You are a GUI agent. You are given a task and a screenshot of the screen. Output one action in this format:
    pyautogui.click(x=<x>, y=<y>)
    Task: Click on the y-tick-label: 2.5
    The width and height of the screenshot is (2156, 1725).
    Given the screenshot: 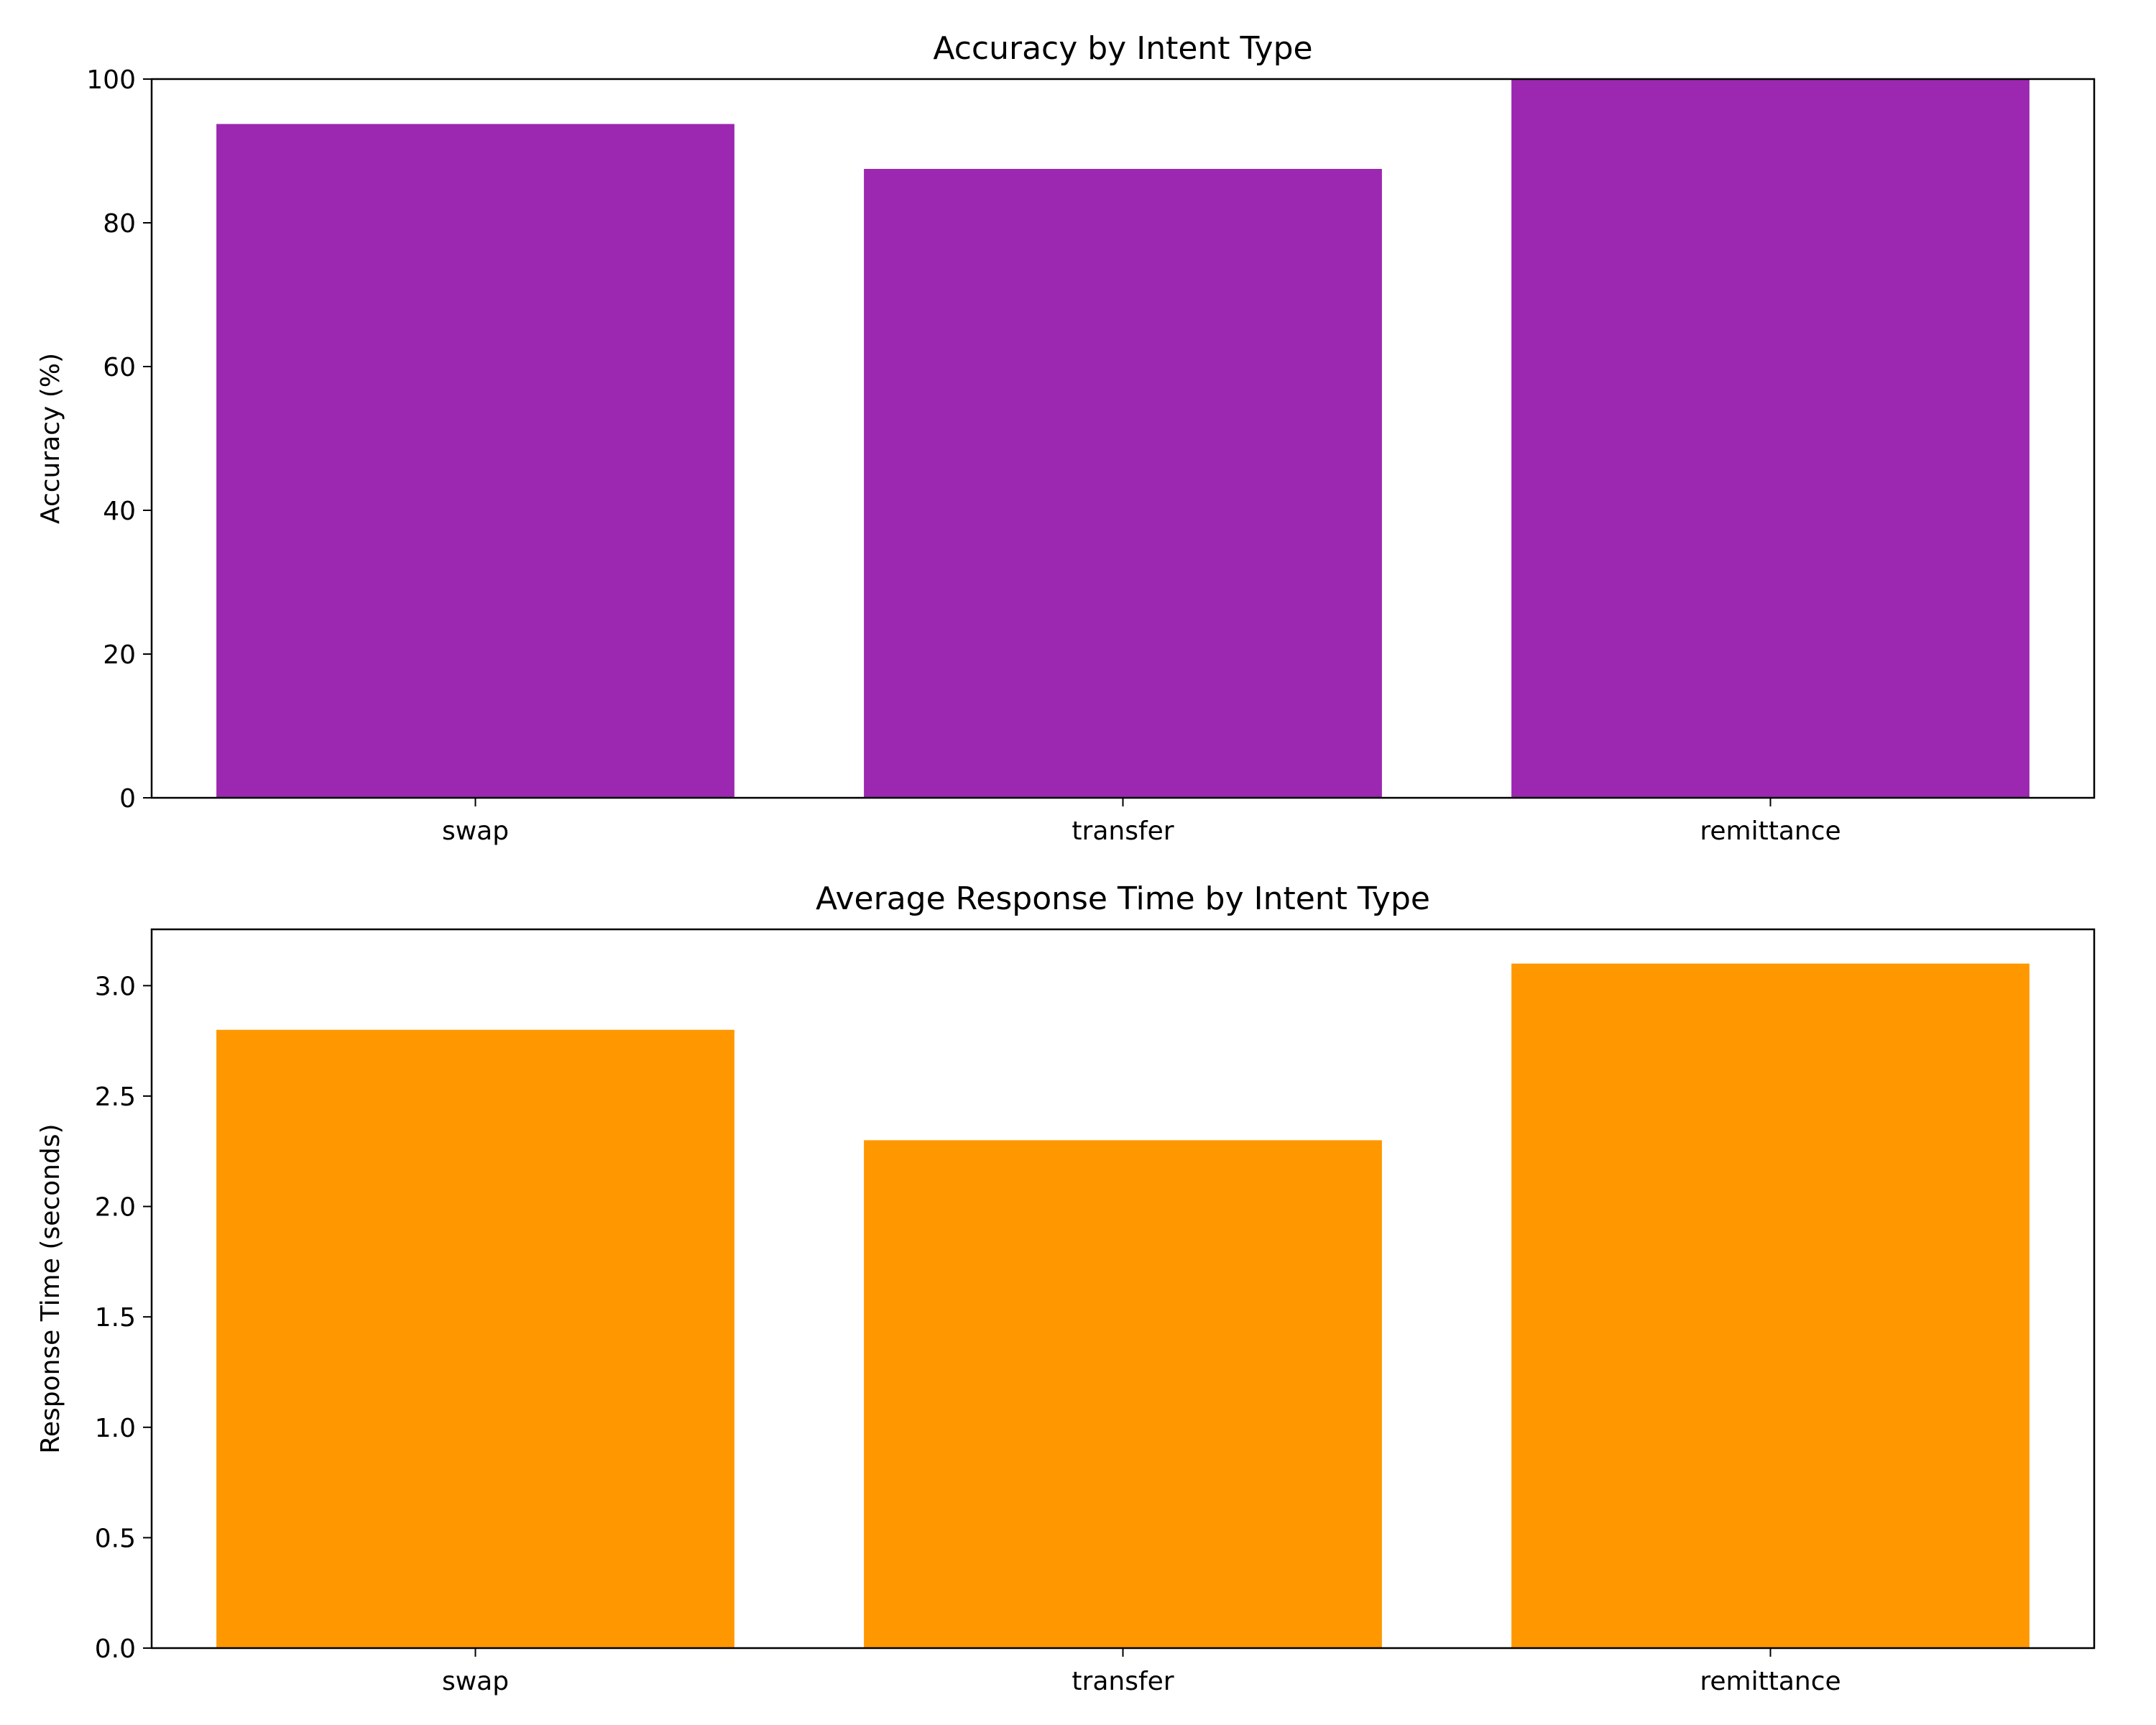 What is the action you would take?
    pyautogui.click(x=116, y=1097)
    